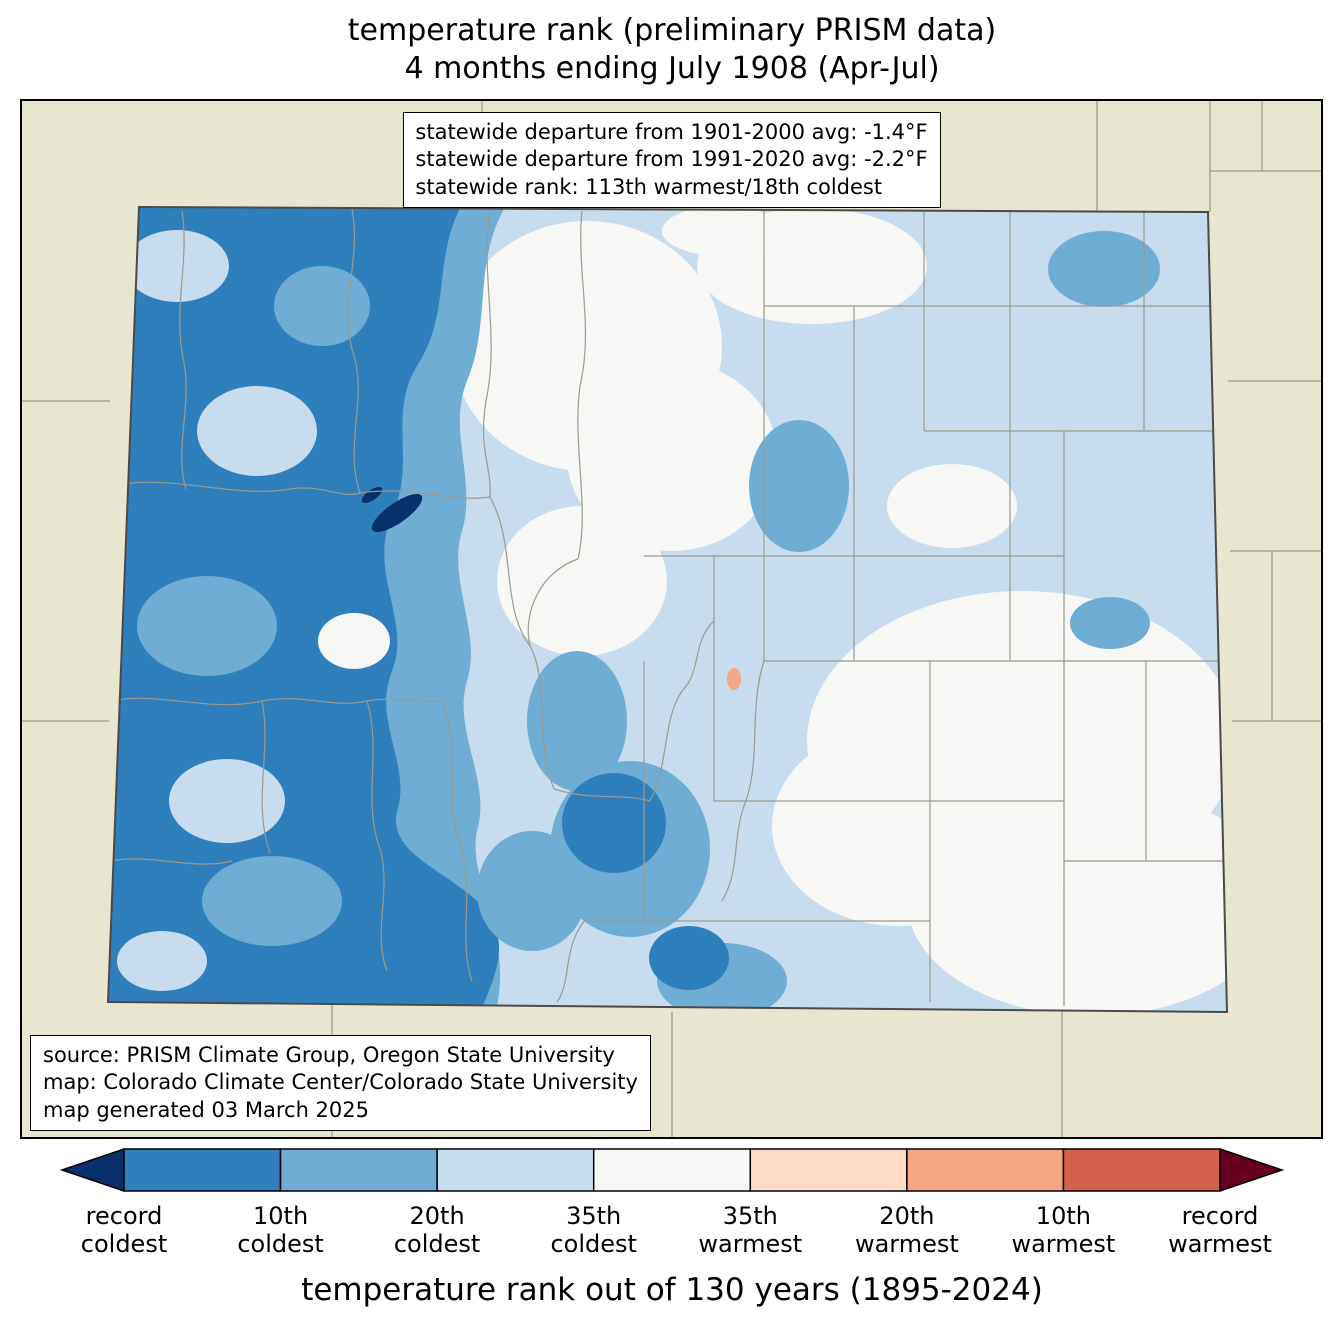 The width and height of the screenshot is (1344, 1332). What do you see at coordinates (92, 1170) in the screenshot?
I see `colorbar-arrow-record-coldest` at bounding box center [92, 1170].